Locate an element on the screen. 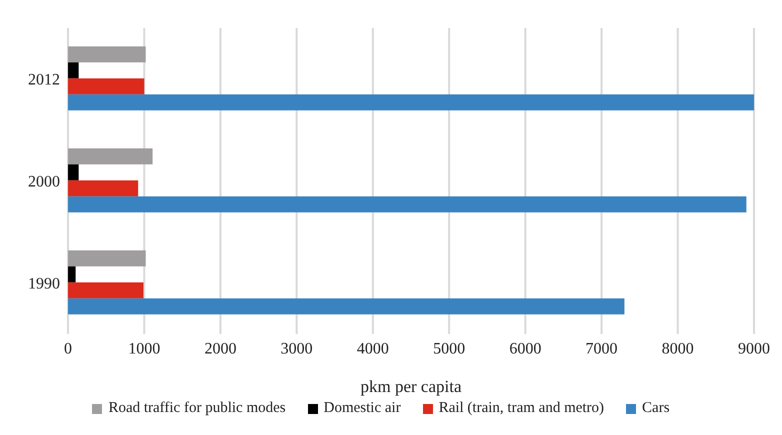 This screenshot has height=435, width=782. x-tick-label: 1000 is located at coordinates (144, 349).